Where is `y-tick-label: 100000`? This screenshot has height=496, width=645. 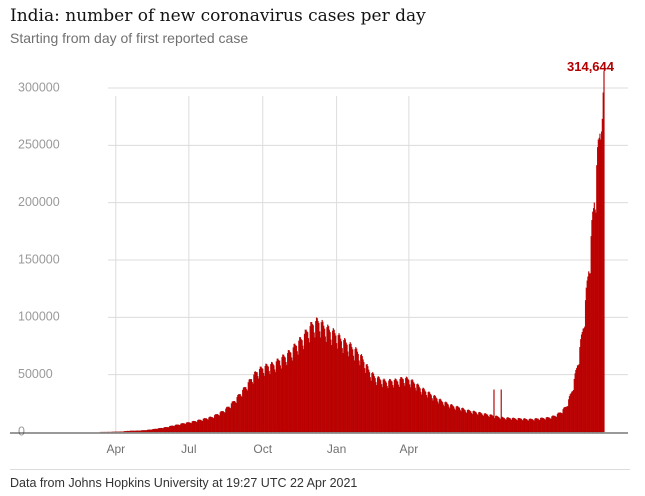 y-tick-label: 100000 is located at coordinates (39, 317).